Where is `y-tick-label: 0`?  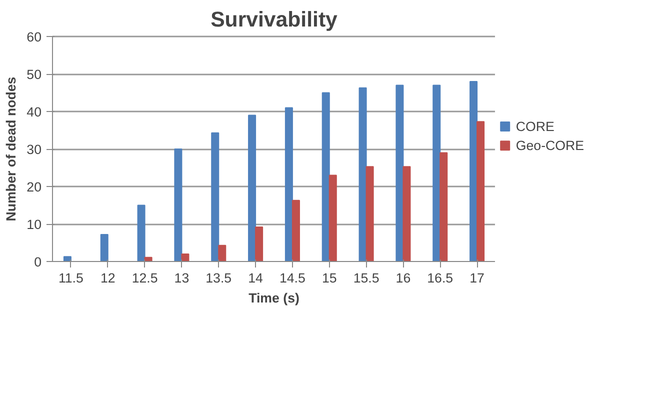 y-tick-label: 0 is located at coordinates (38, 262).